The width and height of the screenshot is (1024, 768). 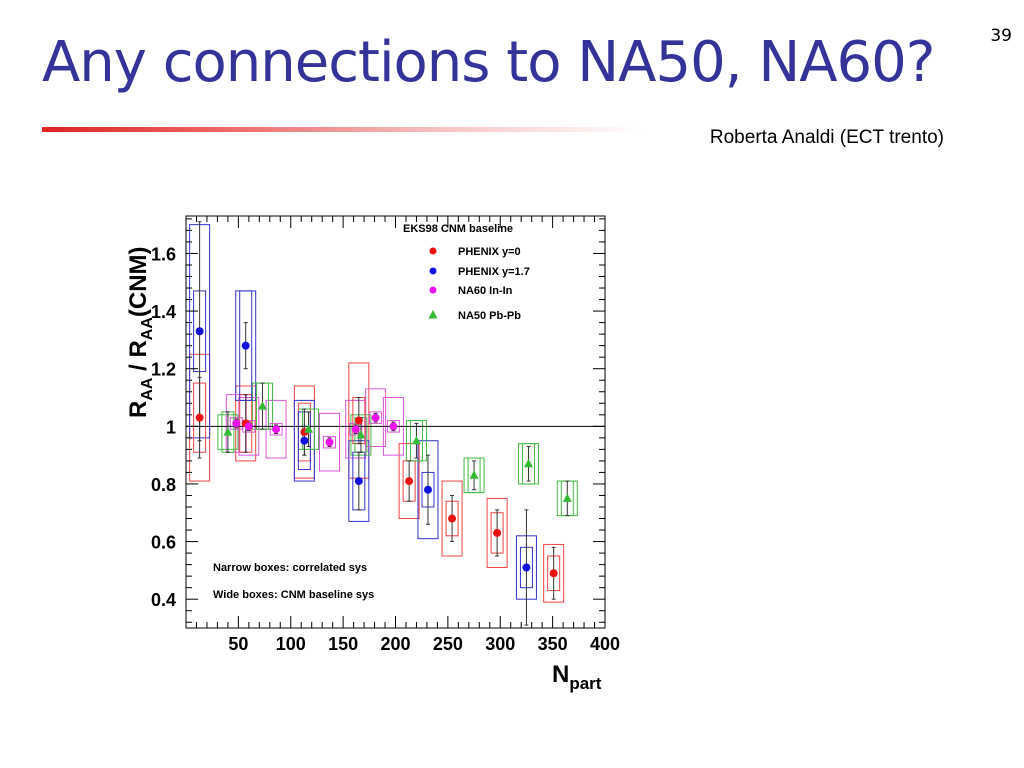 I want to click on data-markers, so click(x=383, y=452).